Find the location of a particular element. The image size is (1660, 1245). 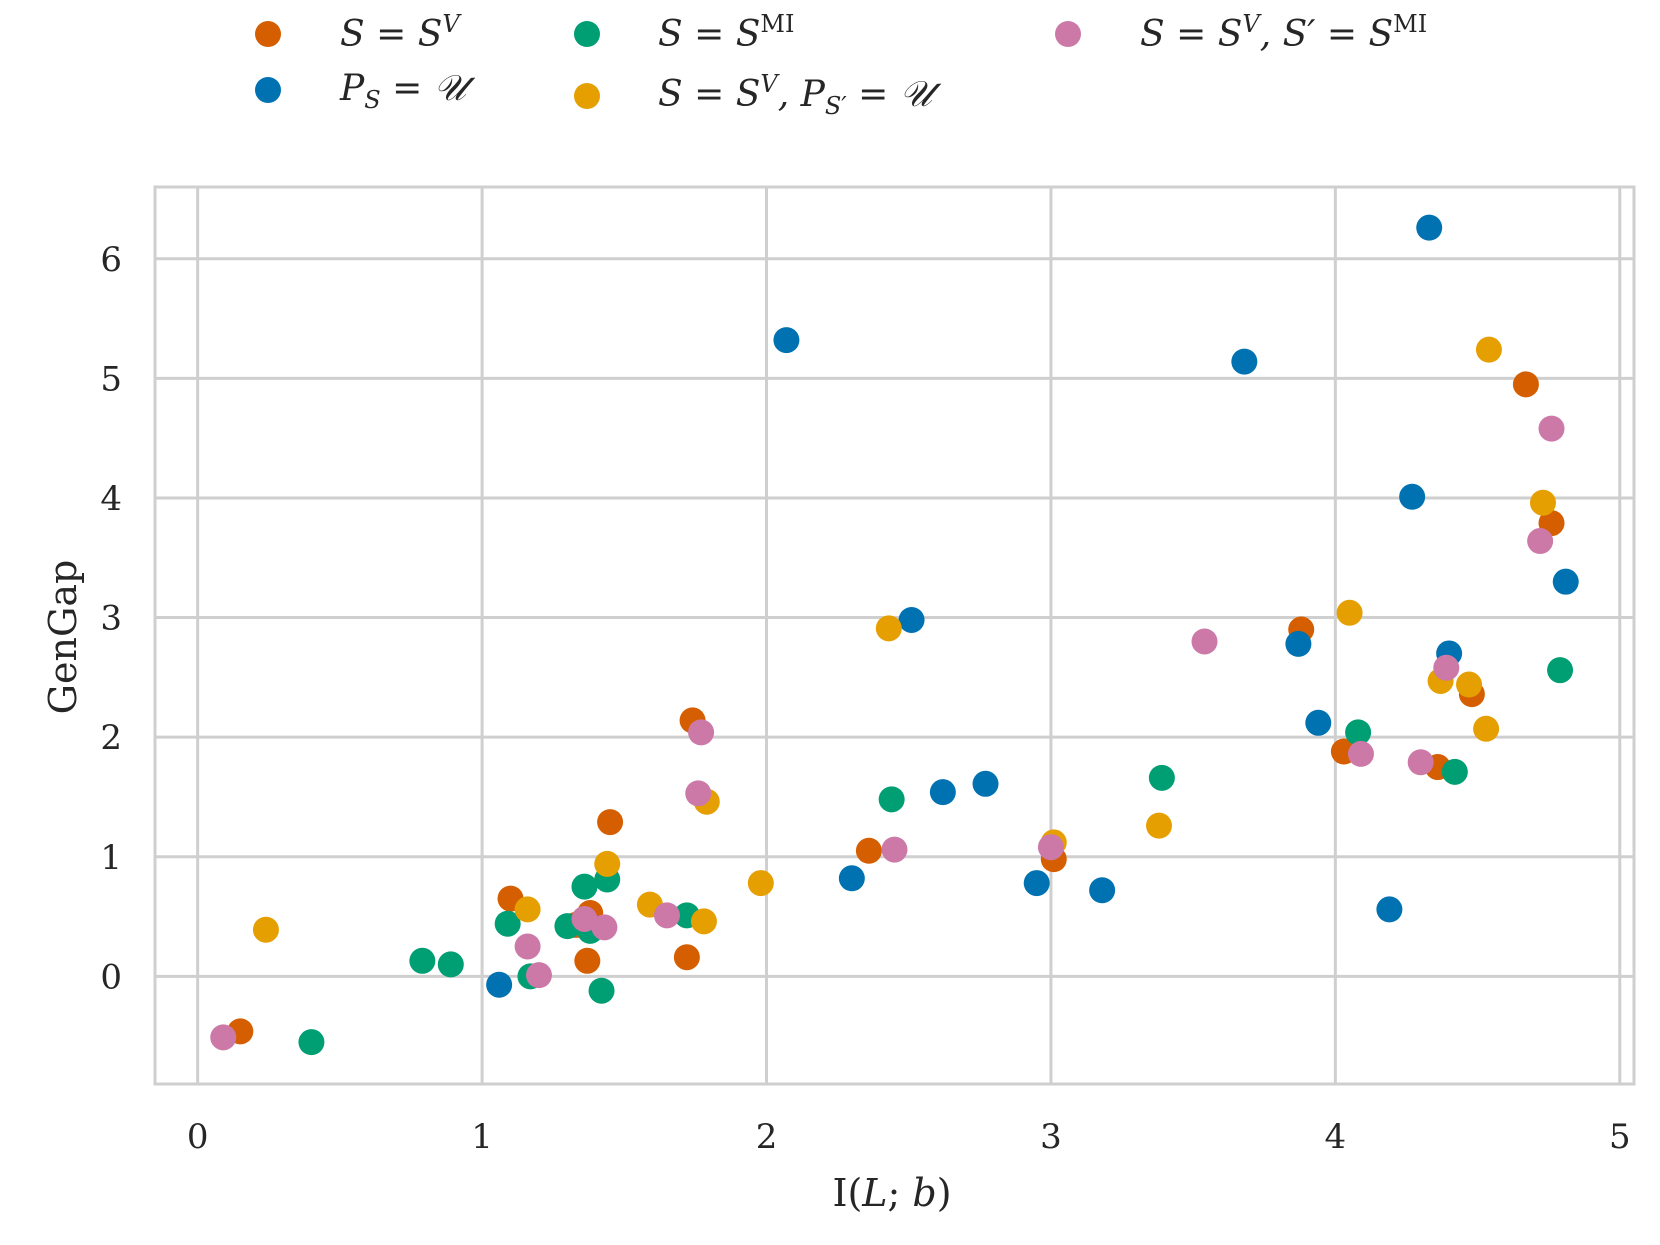

x-tick-label: 4 is located at coordinates (1336, 1137).